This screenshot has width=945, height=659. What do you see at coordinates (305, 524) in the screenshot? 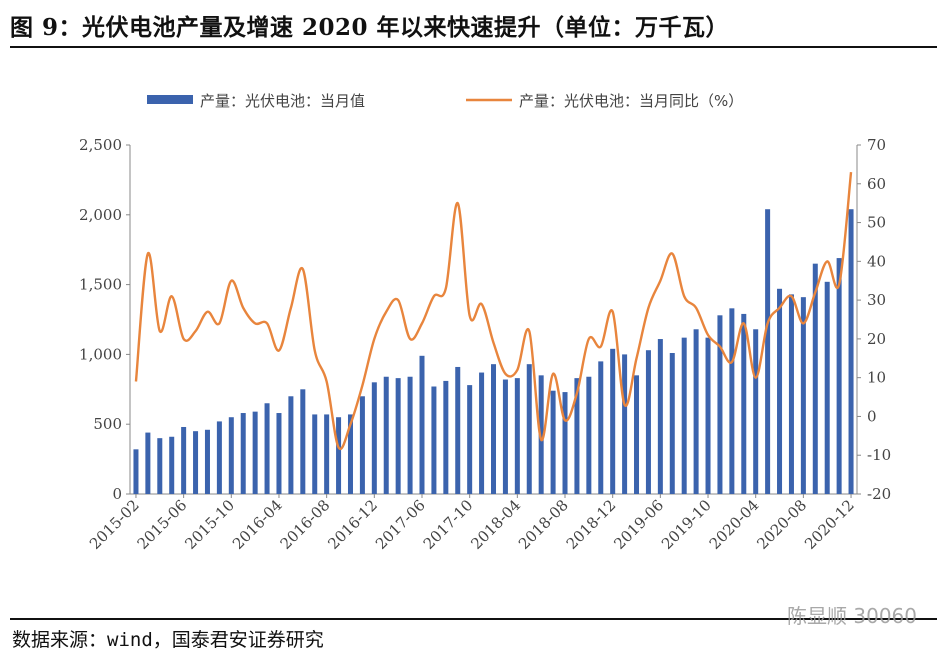
I see `x-tick-label: 2016-08` at bounding box center [305, 524].